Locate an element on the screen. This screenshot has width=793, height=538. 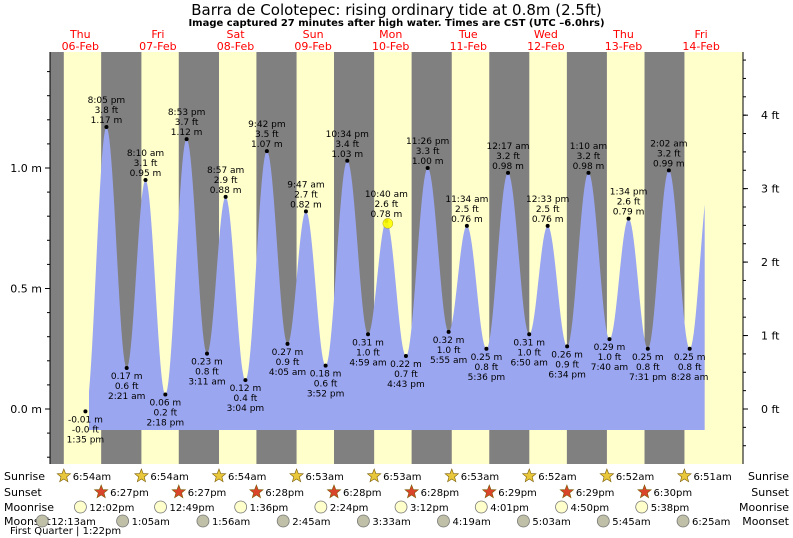
tide-time-label: 3:11 am is located at coordinates (206, 383).